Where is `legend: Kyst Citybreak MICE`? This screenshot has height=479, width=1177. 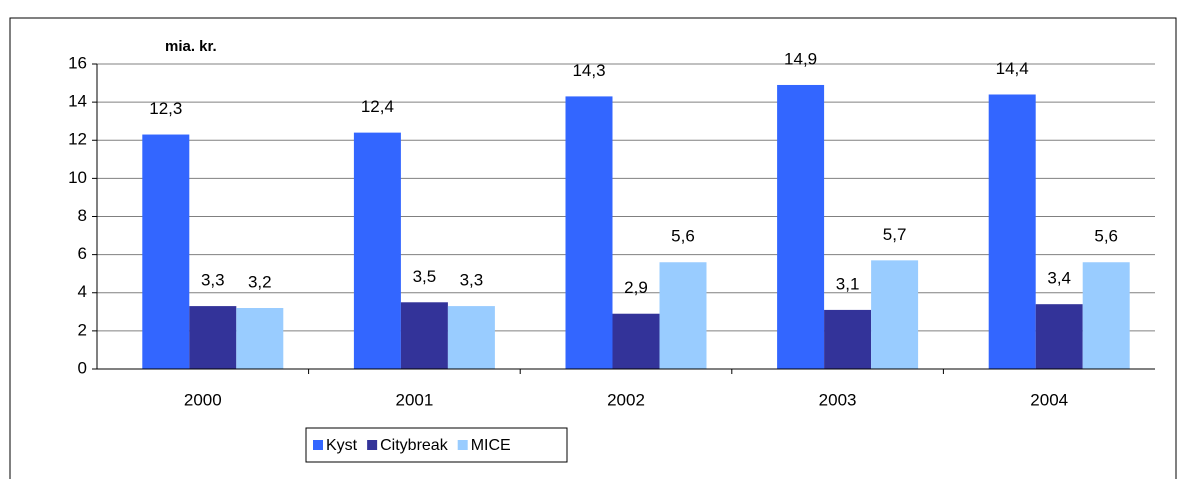 legend: Kyst Citybreak MICE is located at coordinates (436, 445).